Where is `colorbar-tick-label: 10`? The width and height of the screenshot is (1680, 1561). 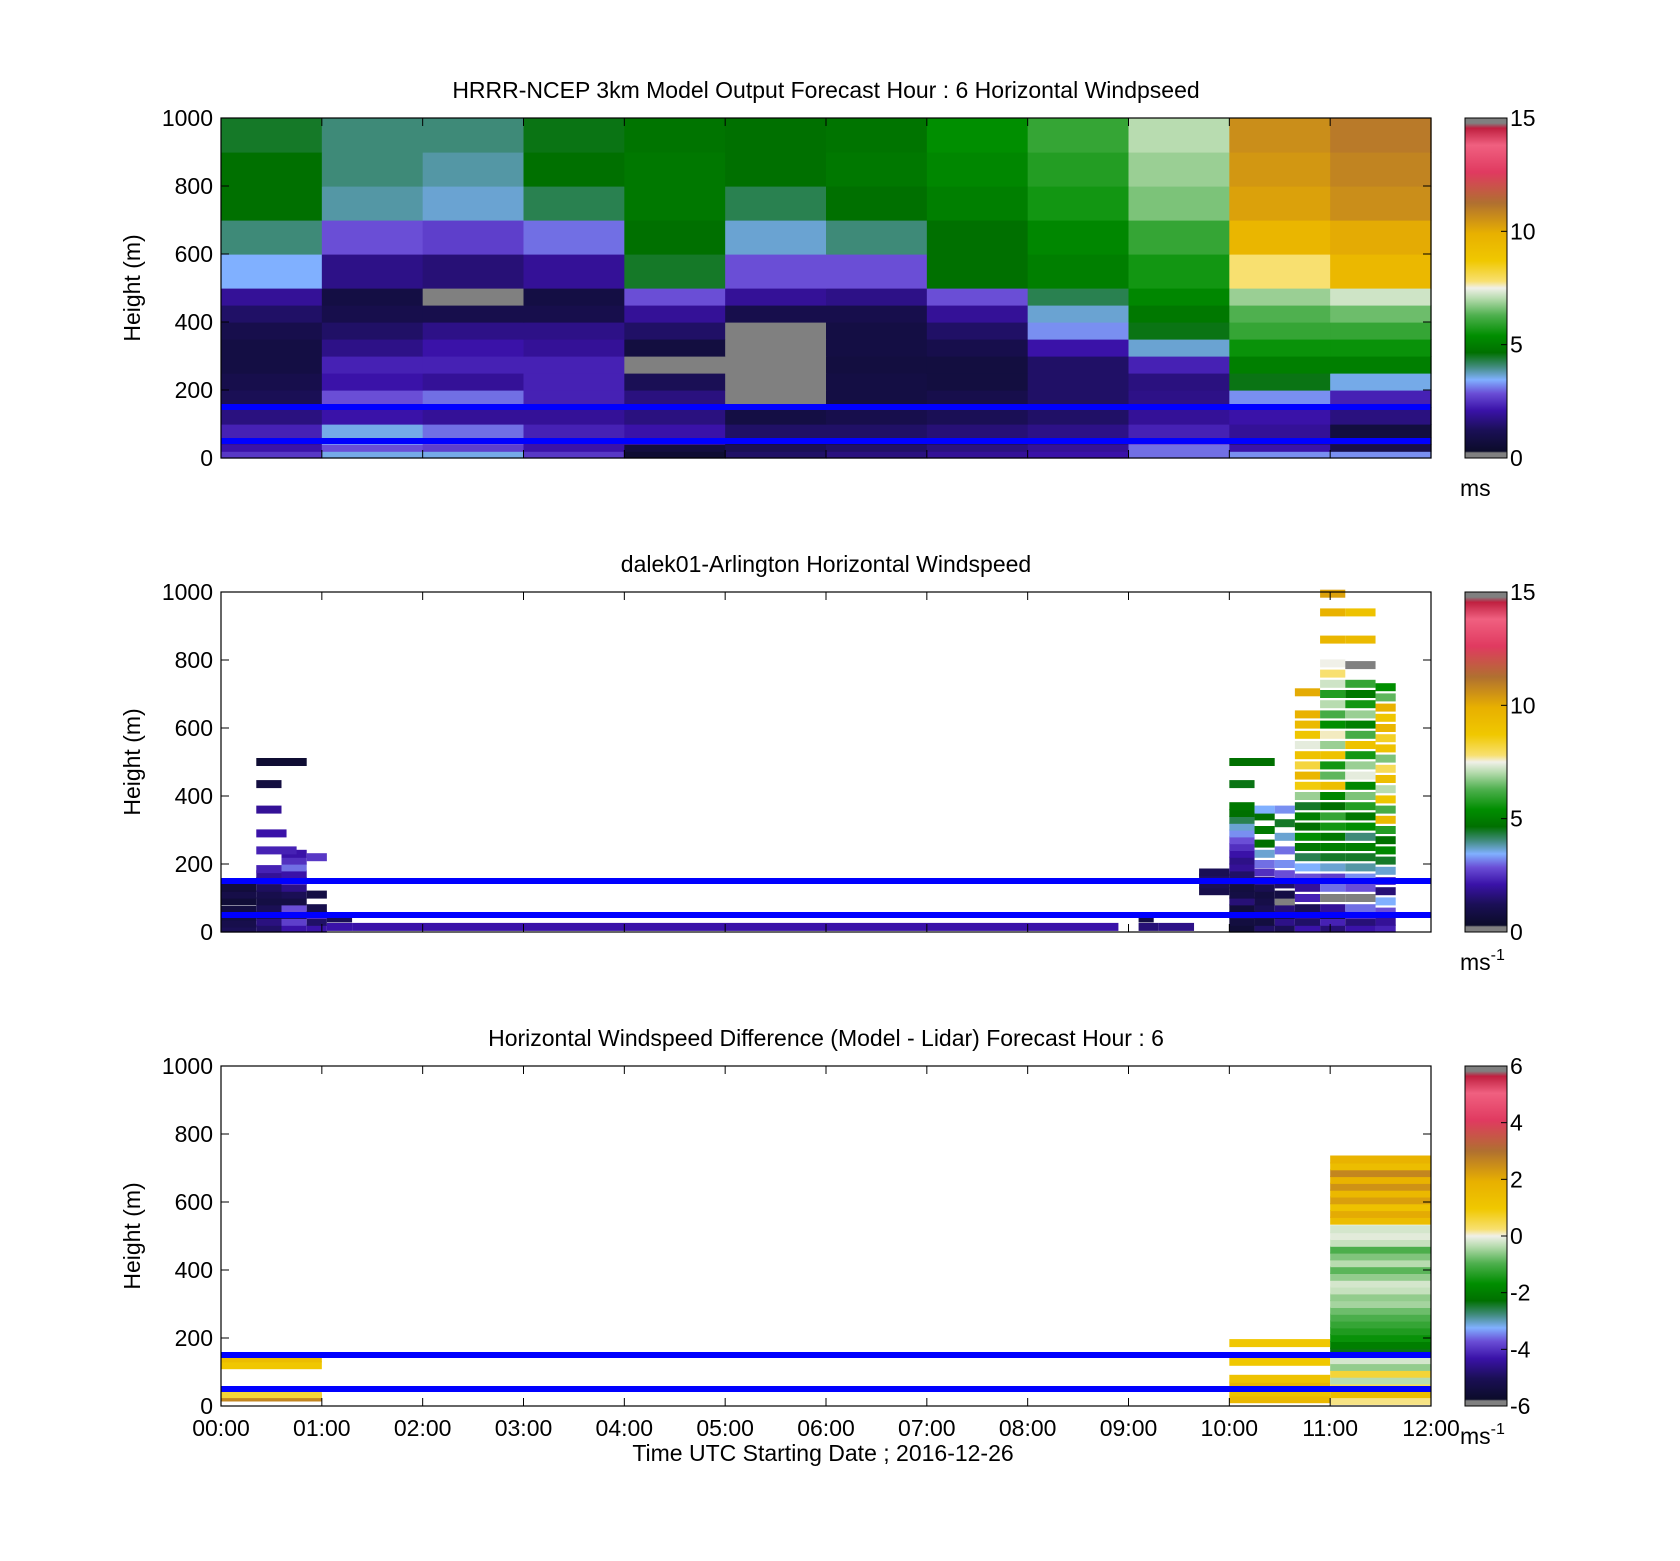 colorbar-tick-label: 10 is located at coordinates (1523, 705).